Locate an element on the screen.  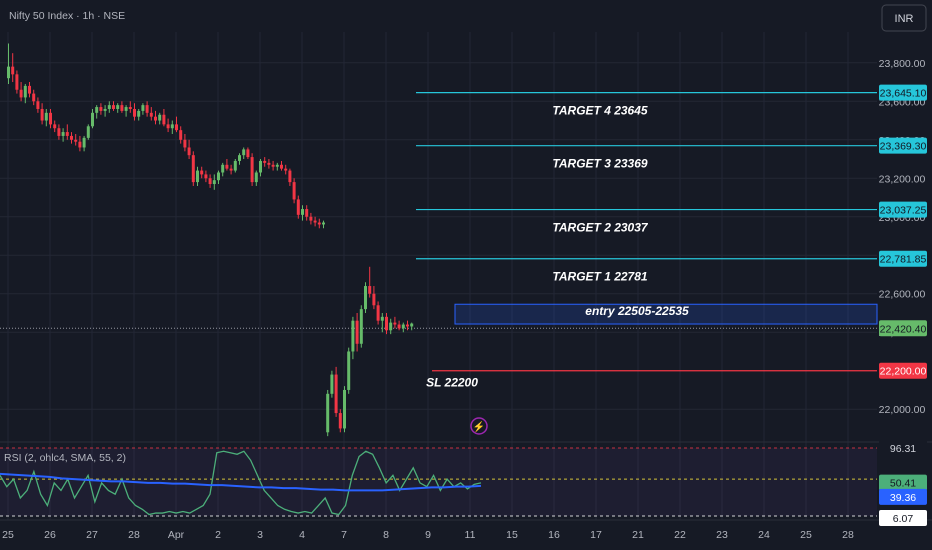
level-label: SL 22200 is located at coordinates (452, 383).